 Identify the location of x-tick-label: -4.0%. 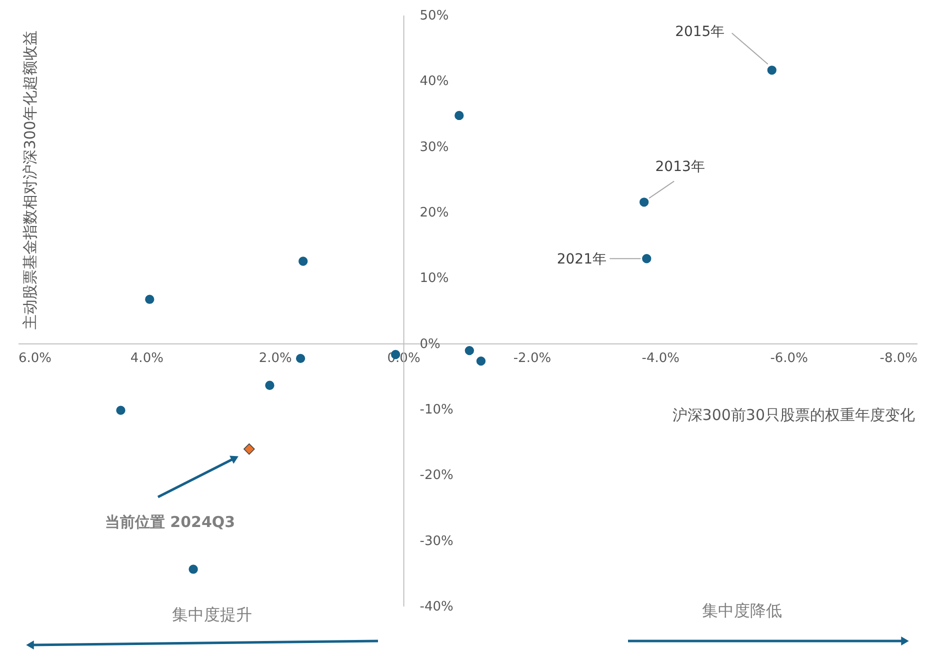
(661, 358).